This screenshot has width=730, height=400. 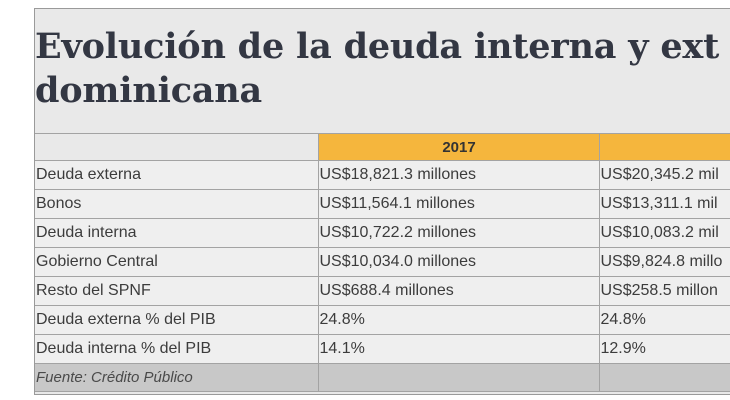 What do you see at coordinates (458, 291) in the screenshot?
I see `cell-2017: US$688.4 millones` at bounding box center [458, 291].